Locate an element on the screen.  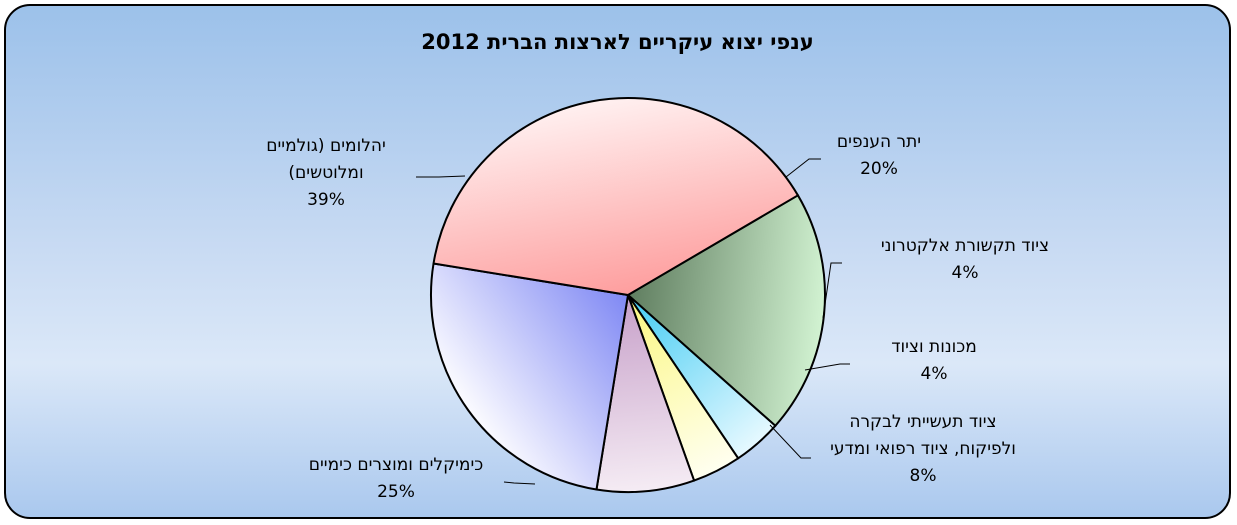
slice-category-label: יתר הענפים is located at coordinates (879, 142).